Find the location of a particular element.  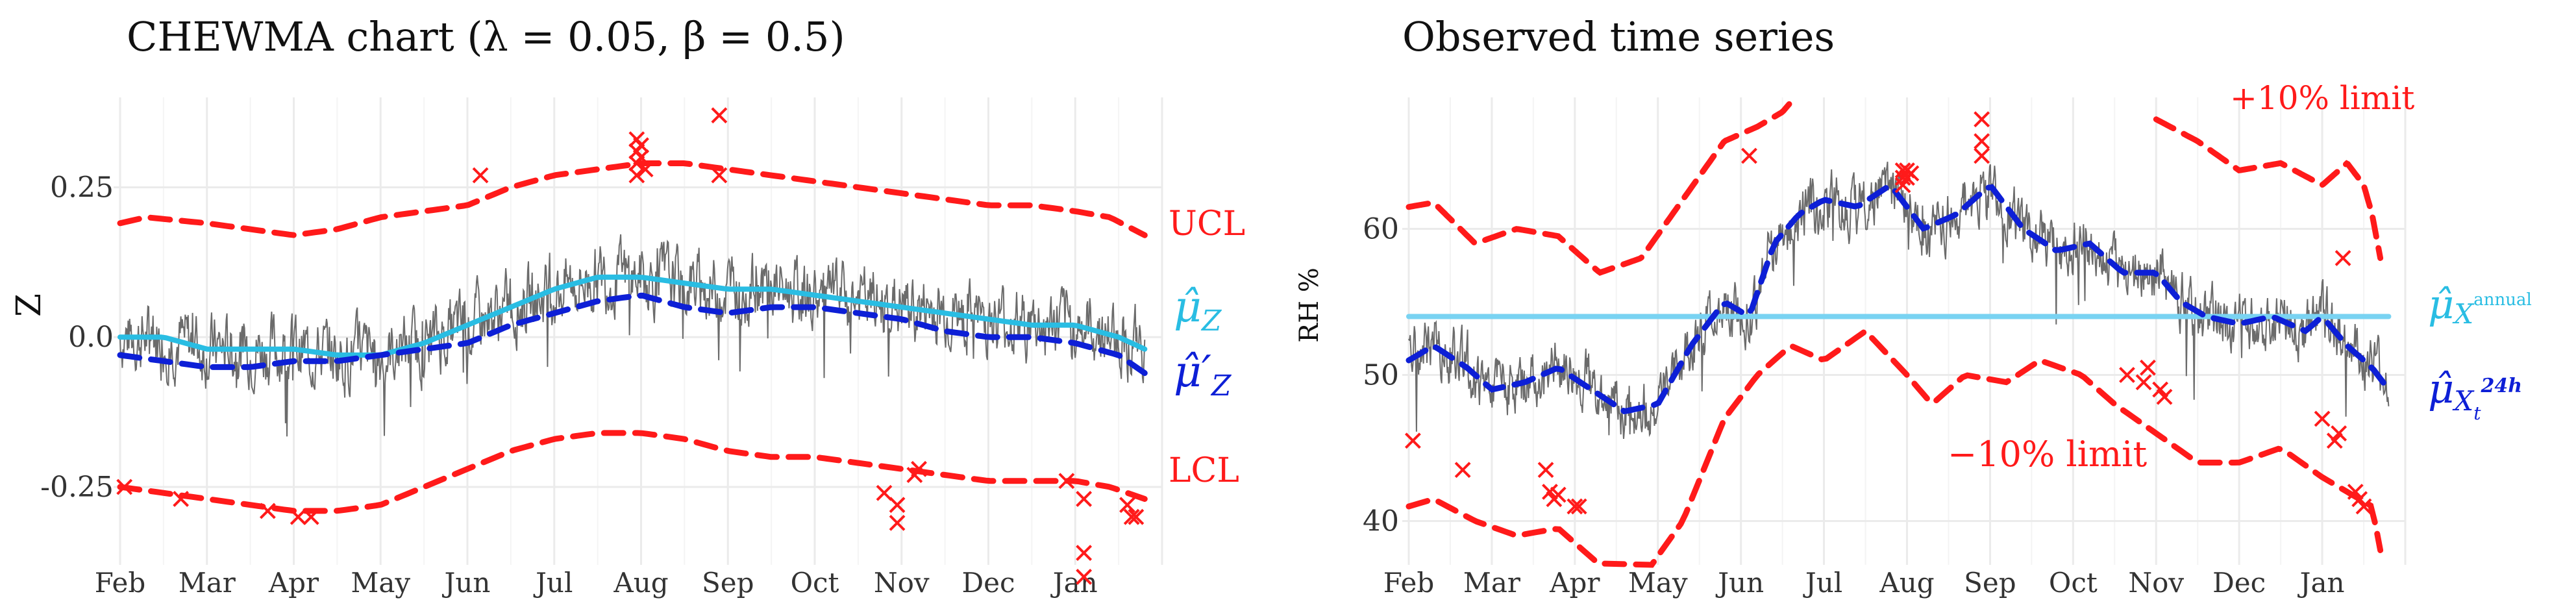

mu-z-label: μ̂Z is located at coordinates (1198, 310).